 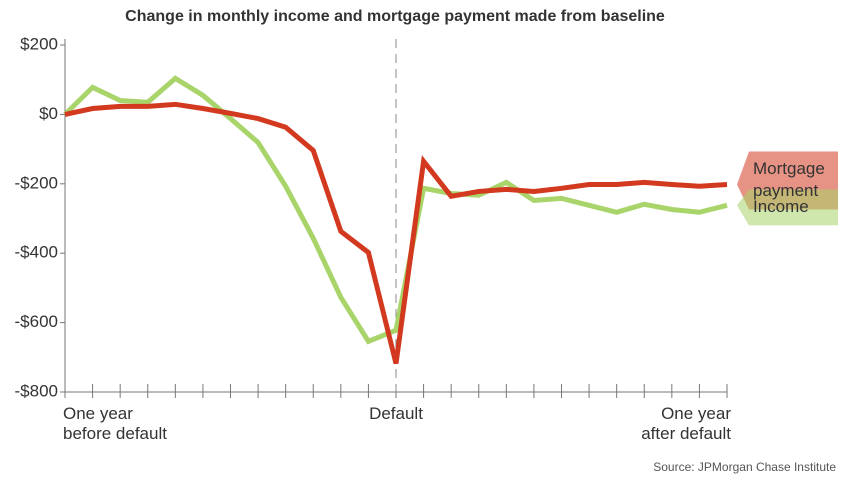 I want to click on y-tick-label: -$800, so click(x=36, y=390).